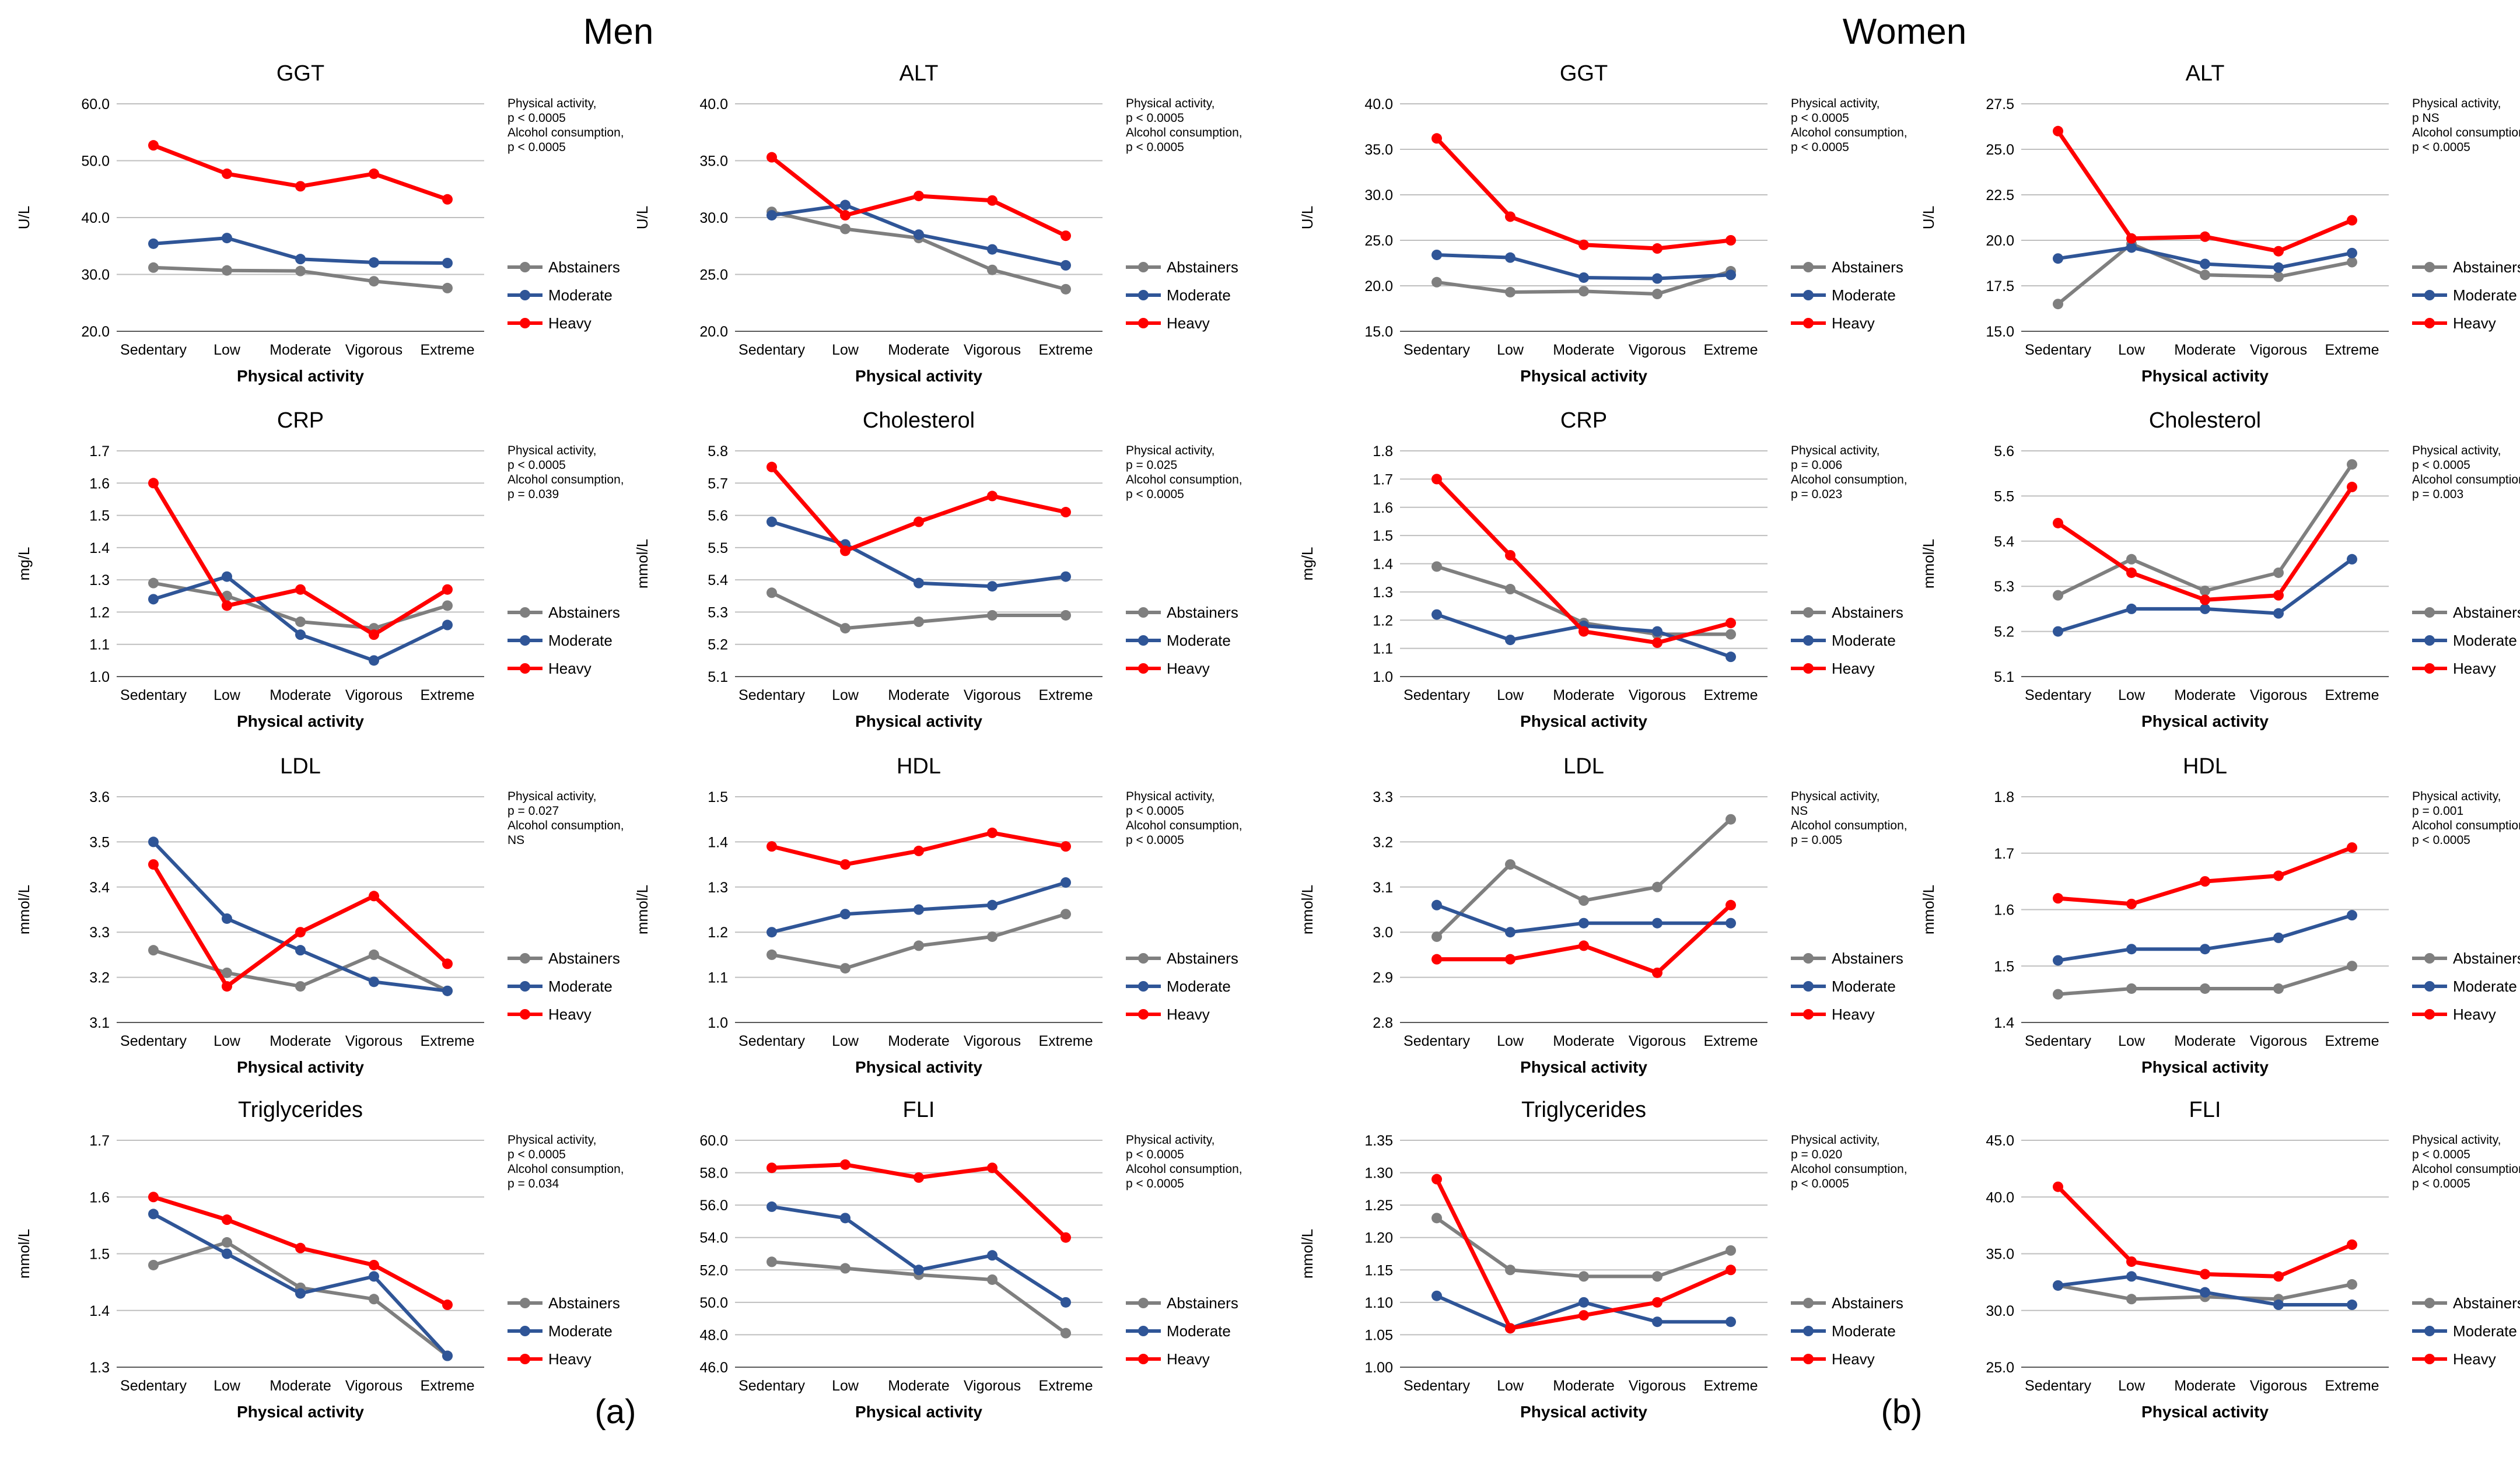  Describe the element at coordinates (1383, 592) in the screenshot. I see `y-tick-label: 1.3` at that location.